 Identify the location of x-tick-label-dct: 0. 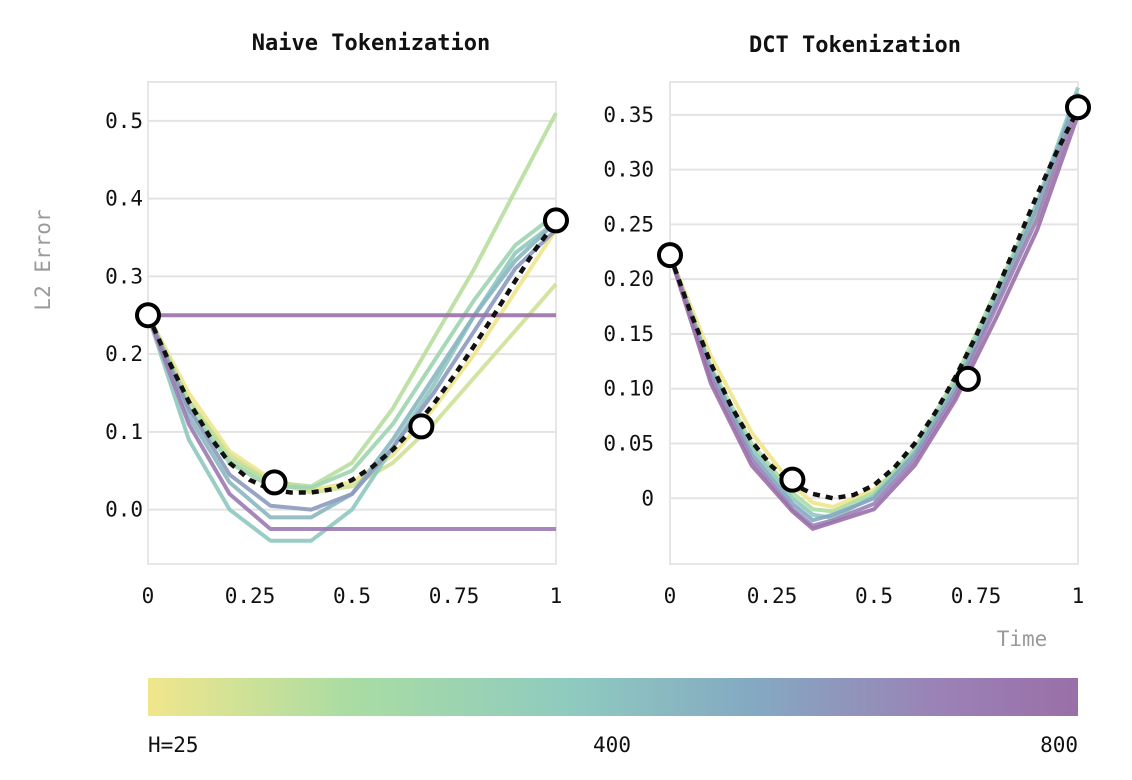
(670, 596).